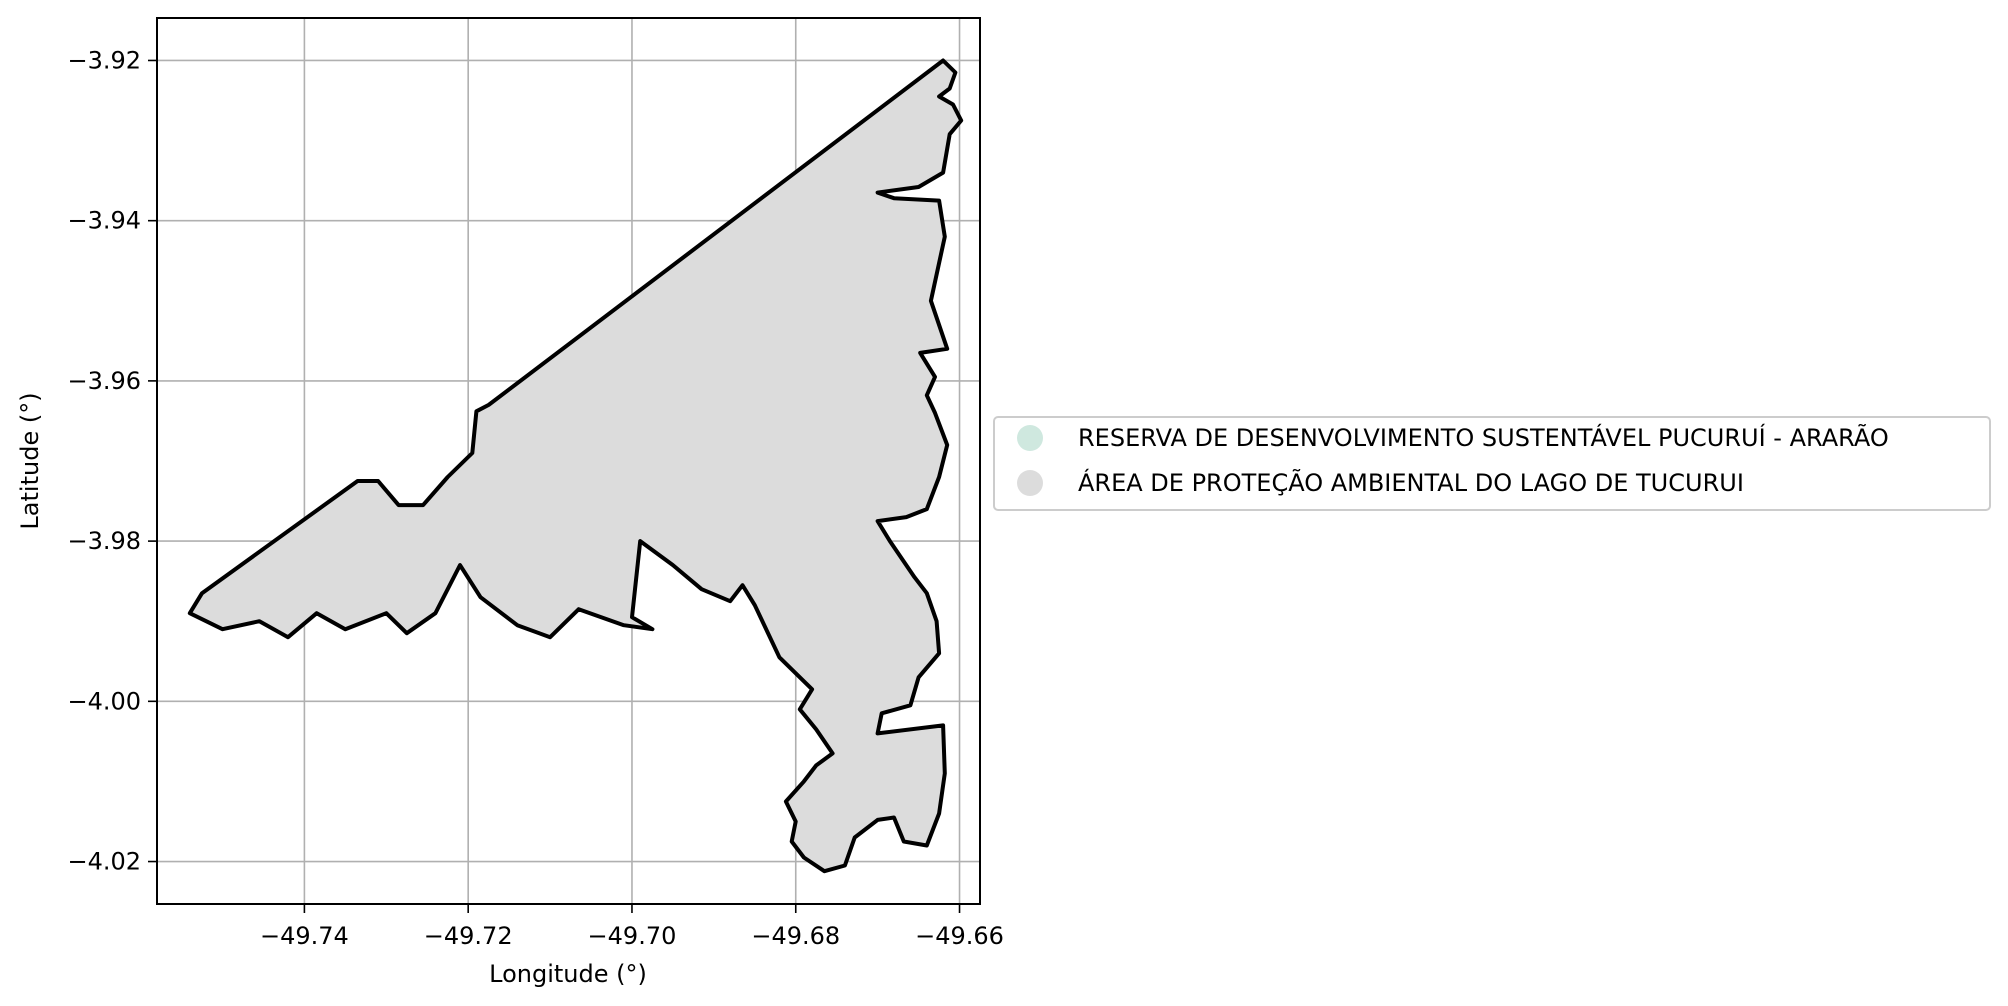 The height and width of the screenshot is (1006, 2008). Describe the element at coordinates (112, 460) in the screenshot. I see `y-axis: −3.92 −3.94 −3.96 −3.98 −4.00 −4.02` at that location.